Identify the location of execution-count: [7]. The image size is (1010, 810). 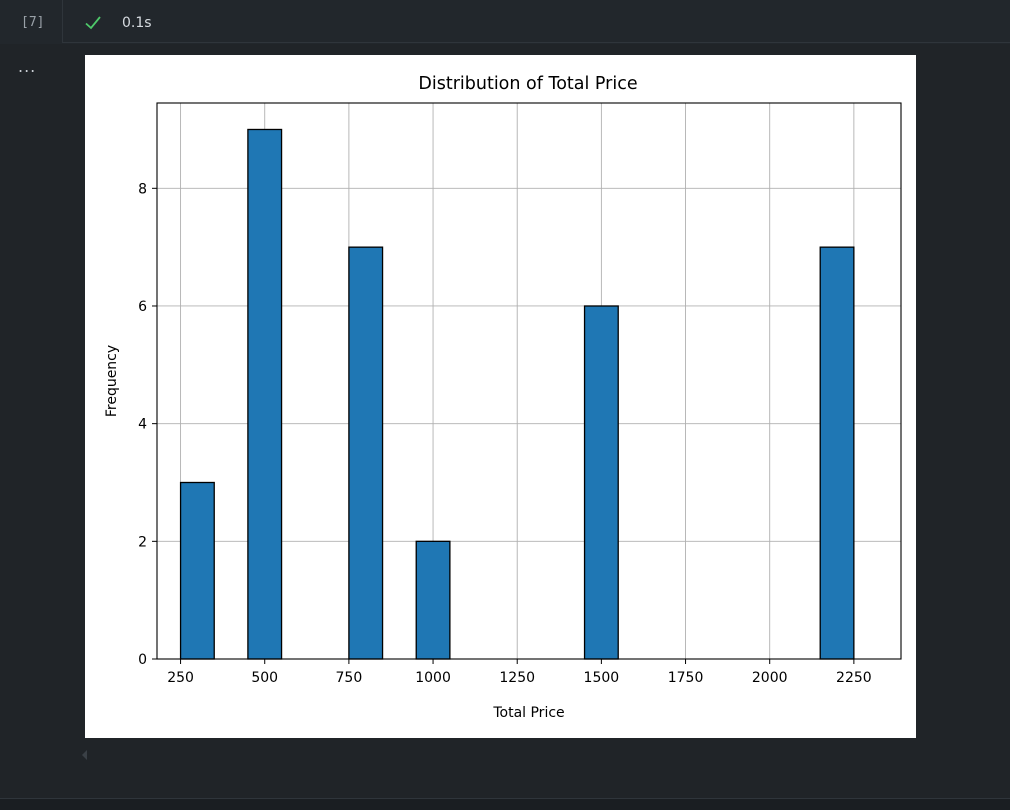
(33, 22).